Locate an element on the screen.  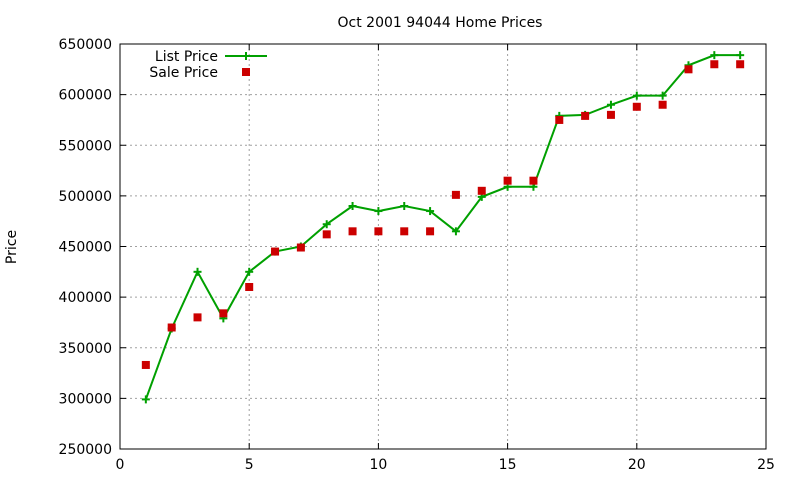
y-tick-label: 350000 is located at coordinates (85, 349).